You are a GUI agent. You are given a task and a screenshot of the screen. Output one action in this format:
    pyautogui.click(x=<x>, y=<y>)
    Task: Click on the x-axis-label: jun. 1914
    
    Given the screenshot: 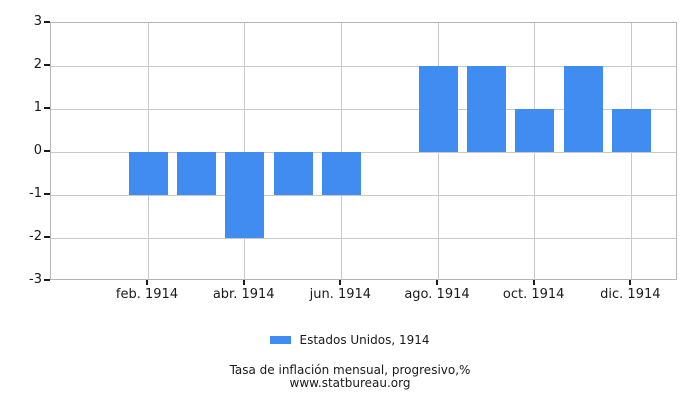 What is the action you would take?
    pyautogui.click(x=340, y=294)
    